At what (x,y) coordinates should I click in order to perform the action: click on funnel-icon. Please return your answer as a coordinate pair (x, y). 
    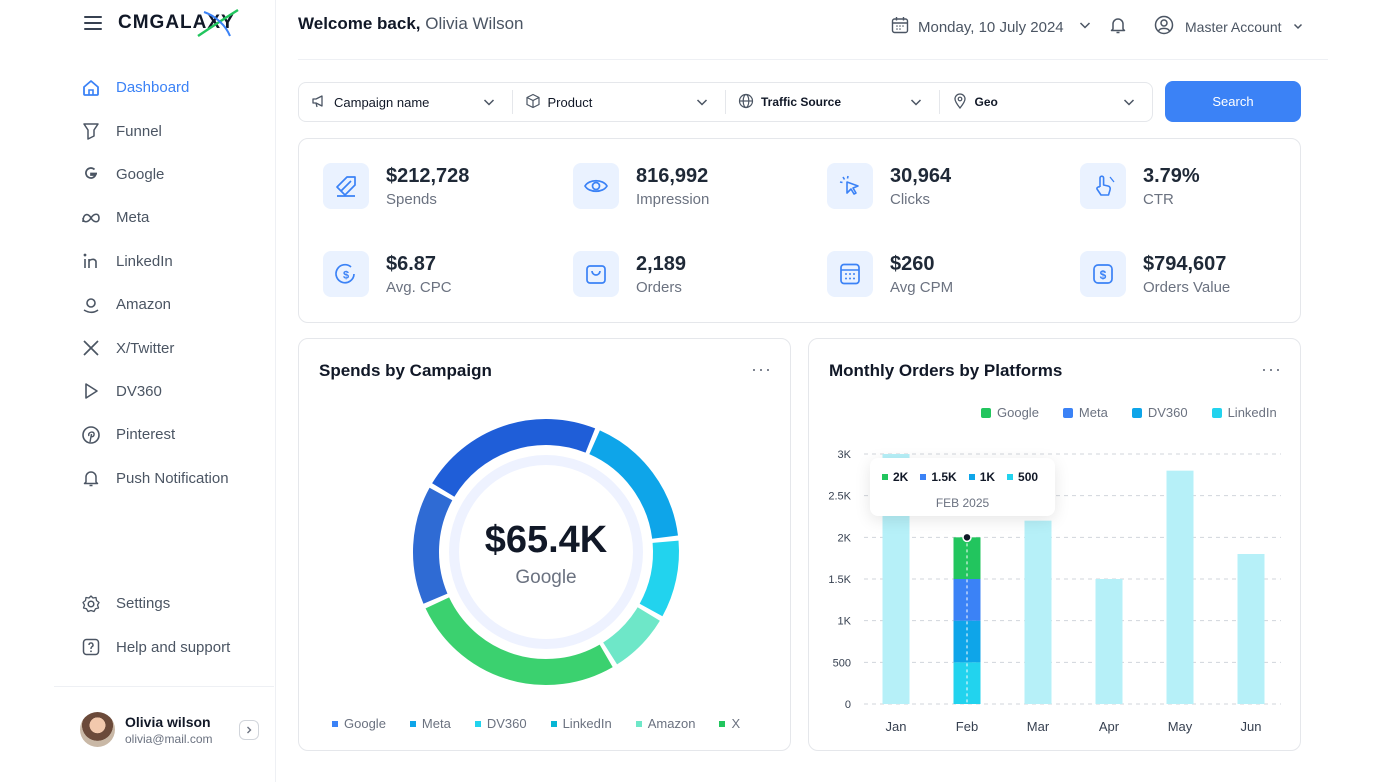
    Looking at the image, I should click on (91, 131).